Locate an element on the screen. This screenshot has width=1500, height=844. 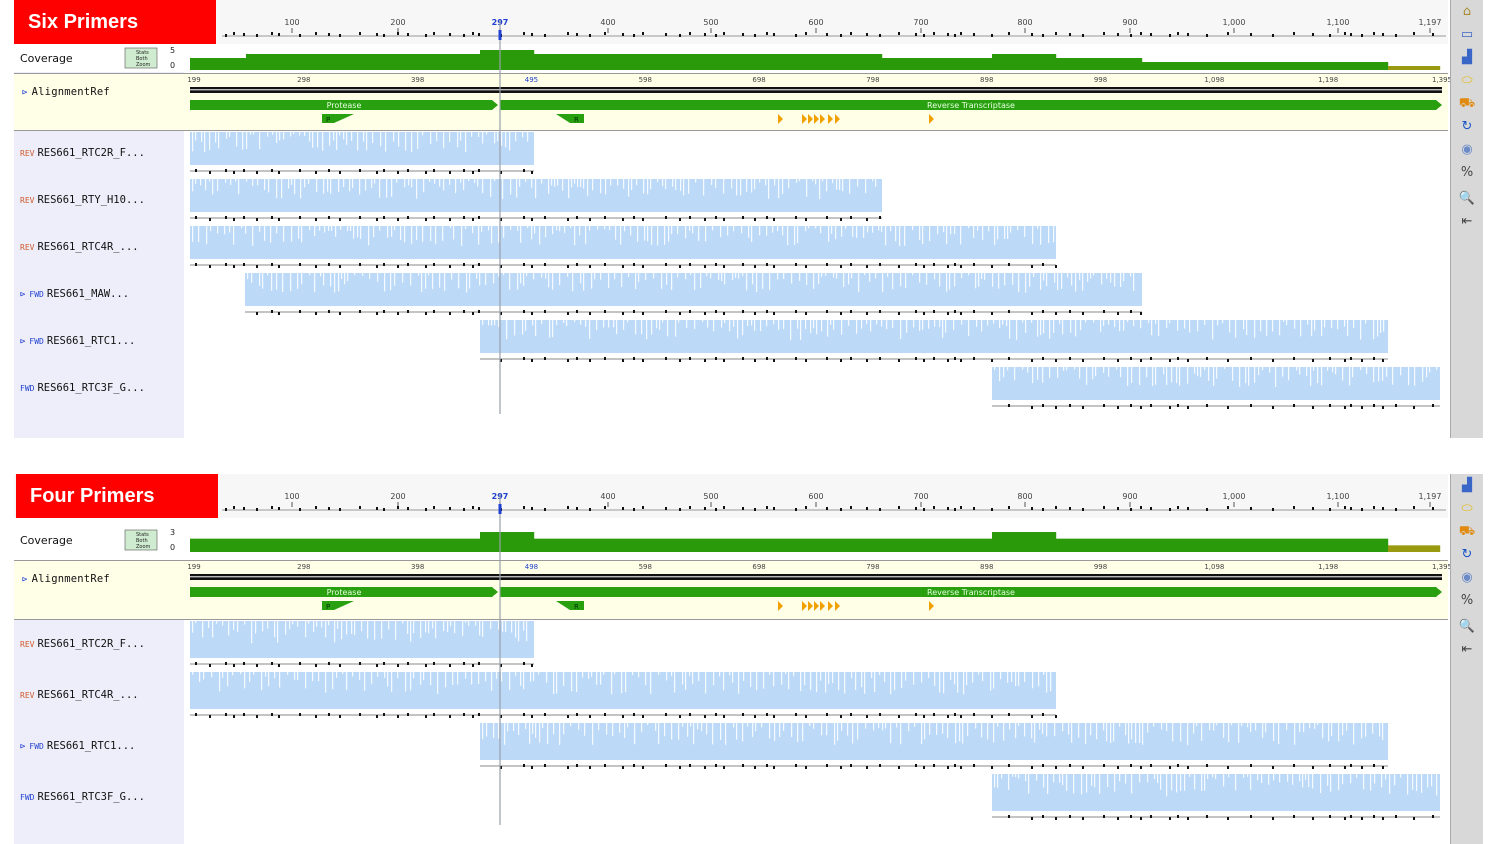
window-icon: ▭ is located at coordinates (1467, 34).